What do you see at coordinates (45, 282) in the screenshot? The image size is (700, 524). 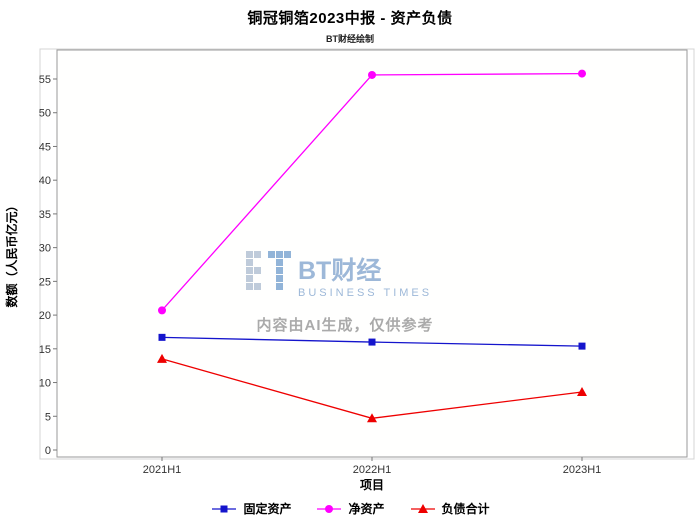 I see `svg-text: 25` at bounding box center [45, 282].